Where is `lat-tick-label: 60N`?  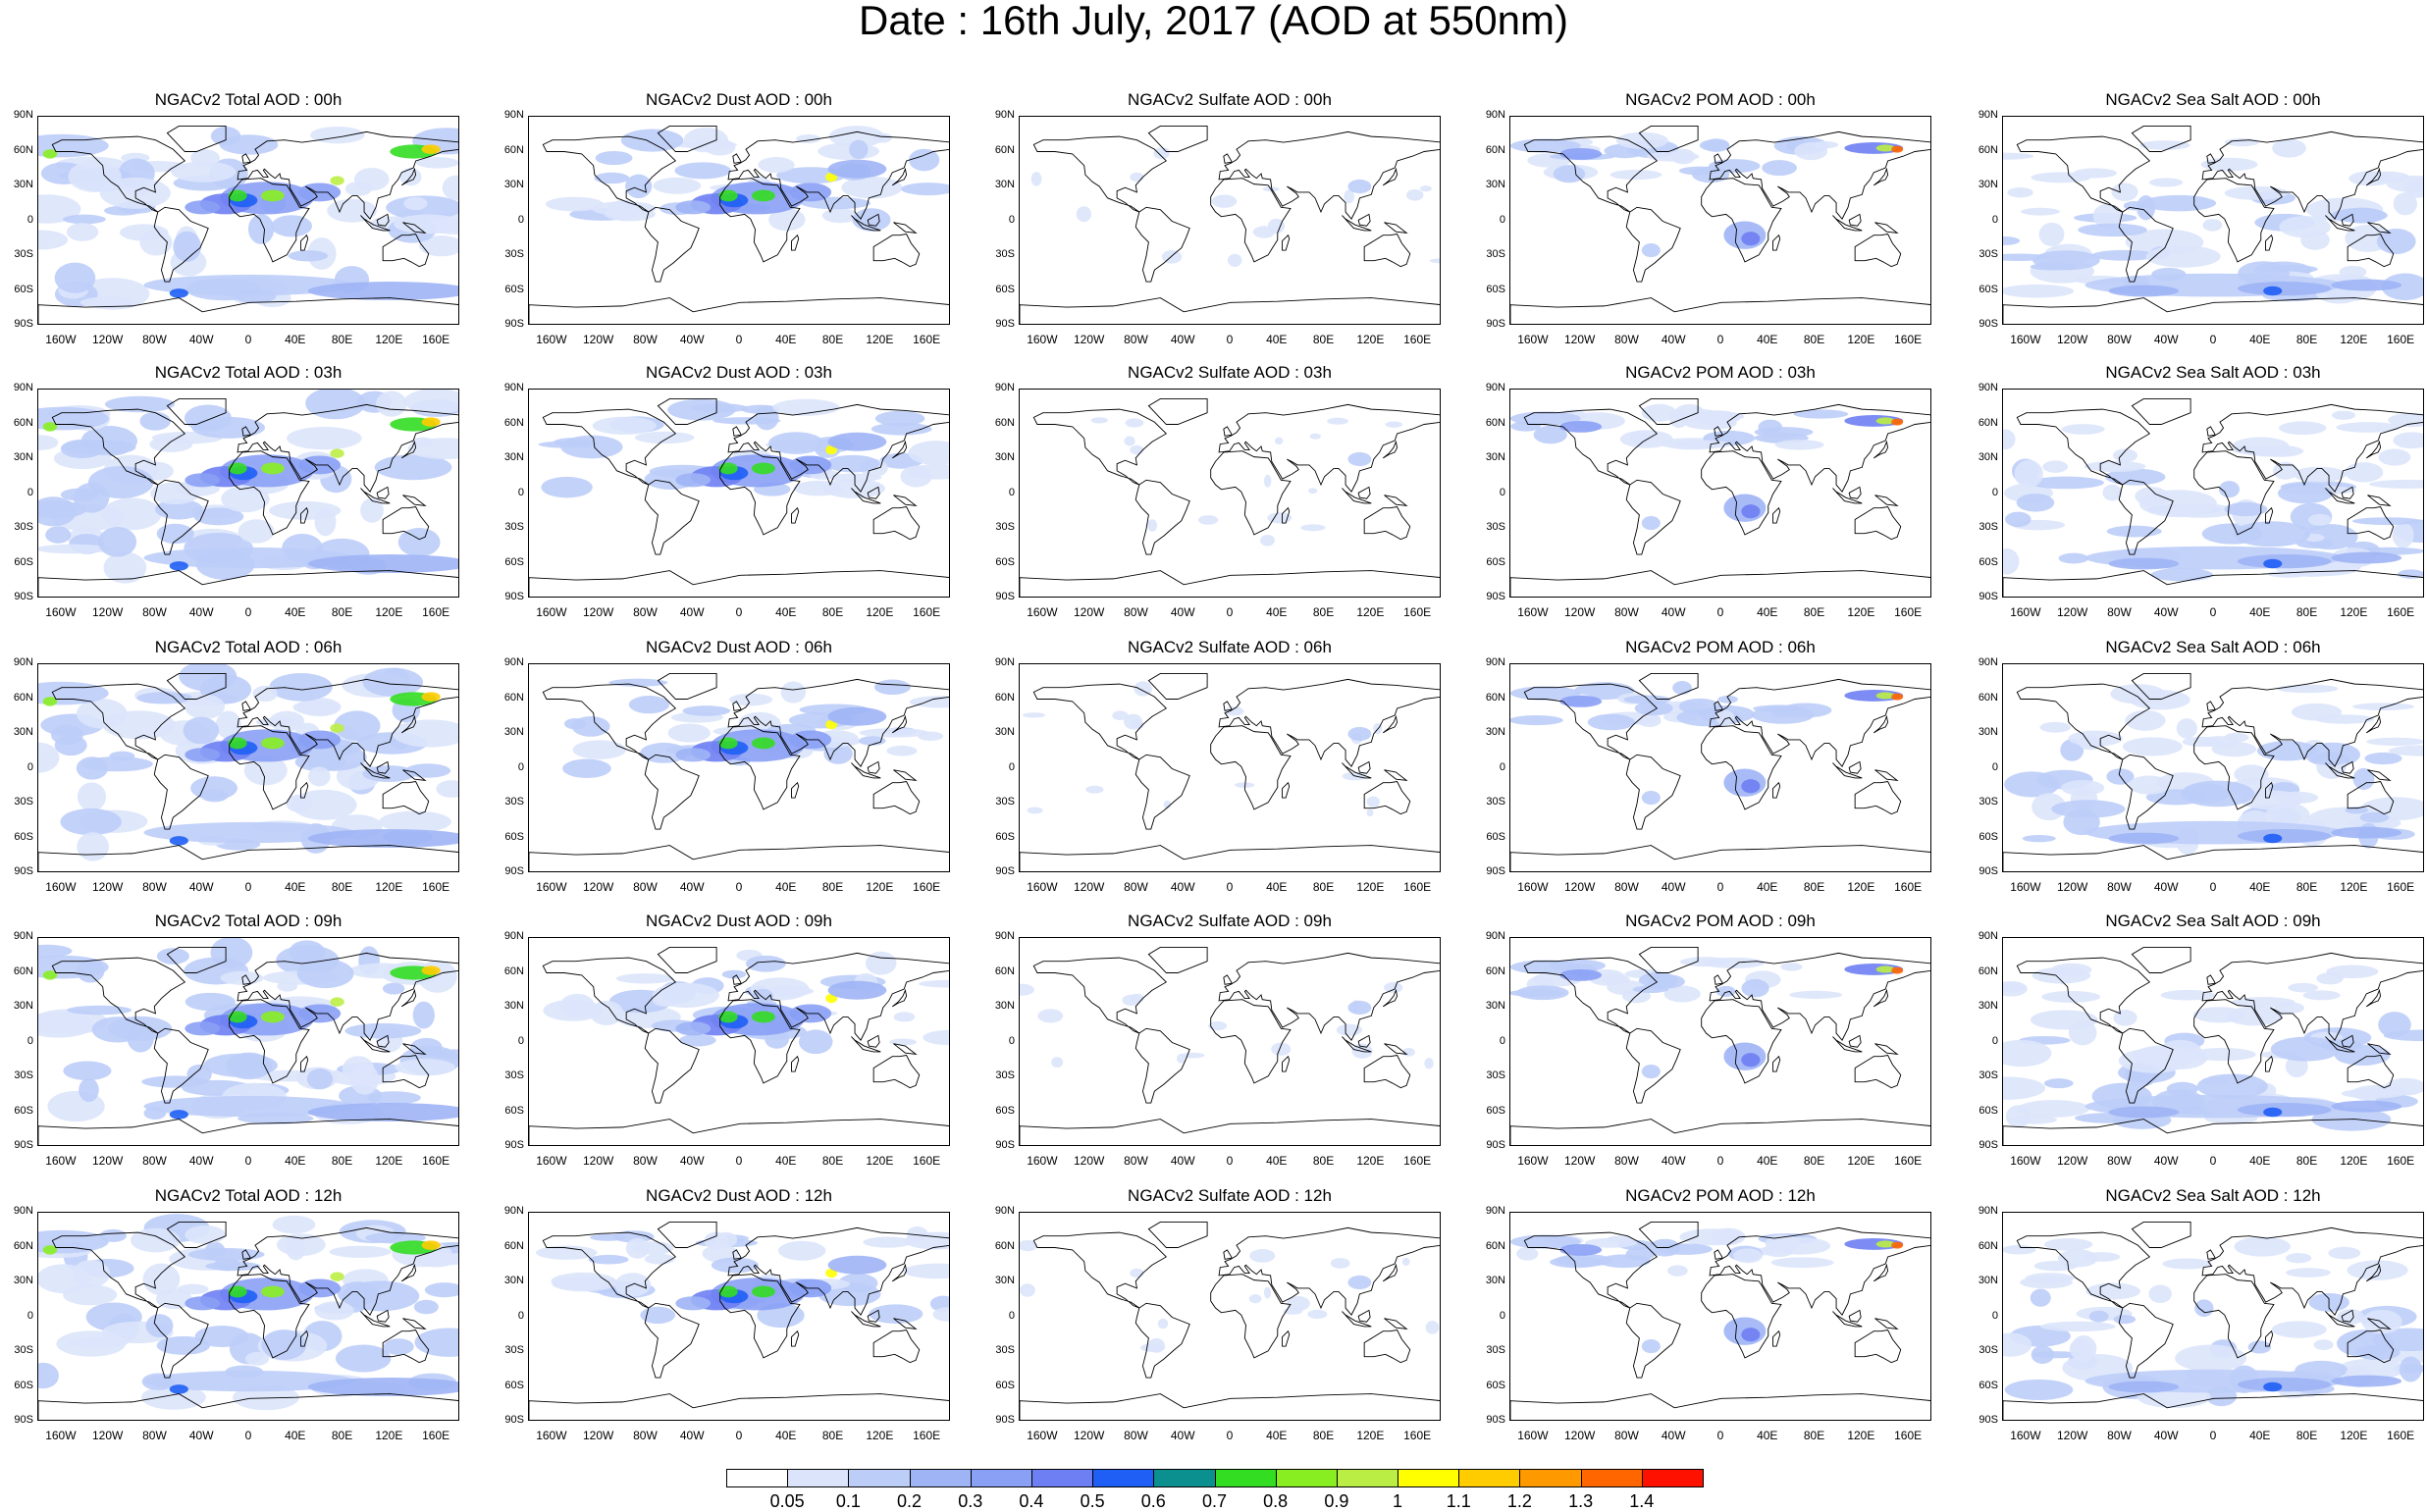 lat-tick-label: 60N is located at coordinates (23, 423).